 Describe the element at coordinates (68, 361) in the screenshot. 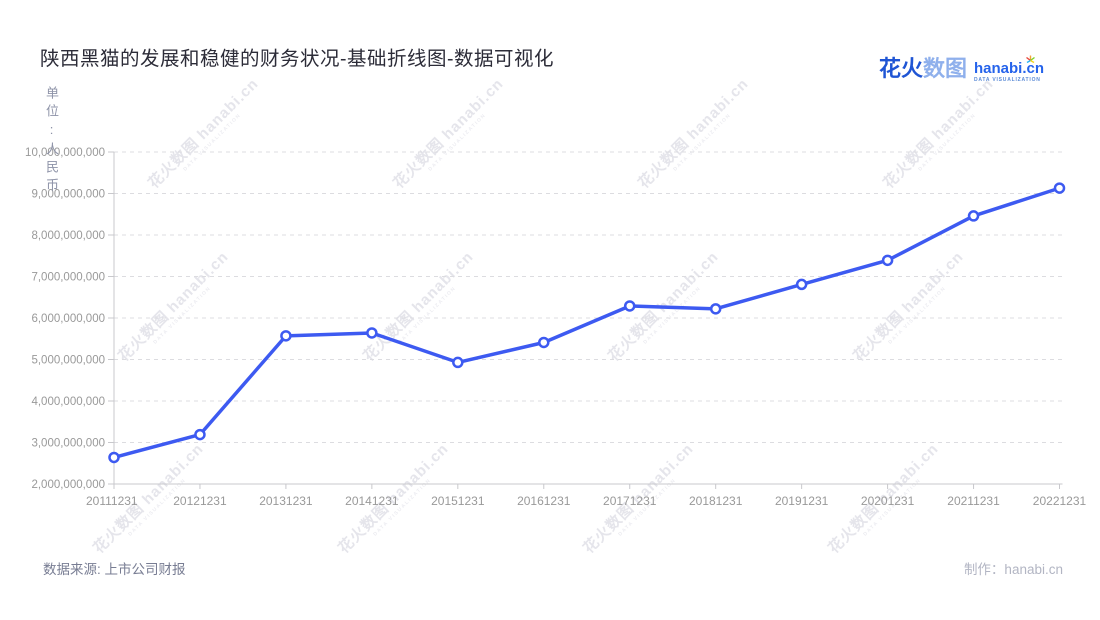

I see `y-tick-label: 5,000,000,000` at that location.